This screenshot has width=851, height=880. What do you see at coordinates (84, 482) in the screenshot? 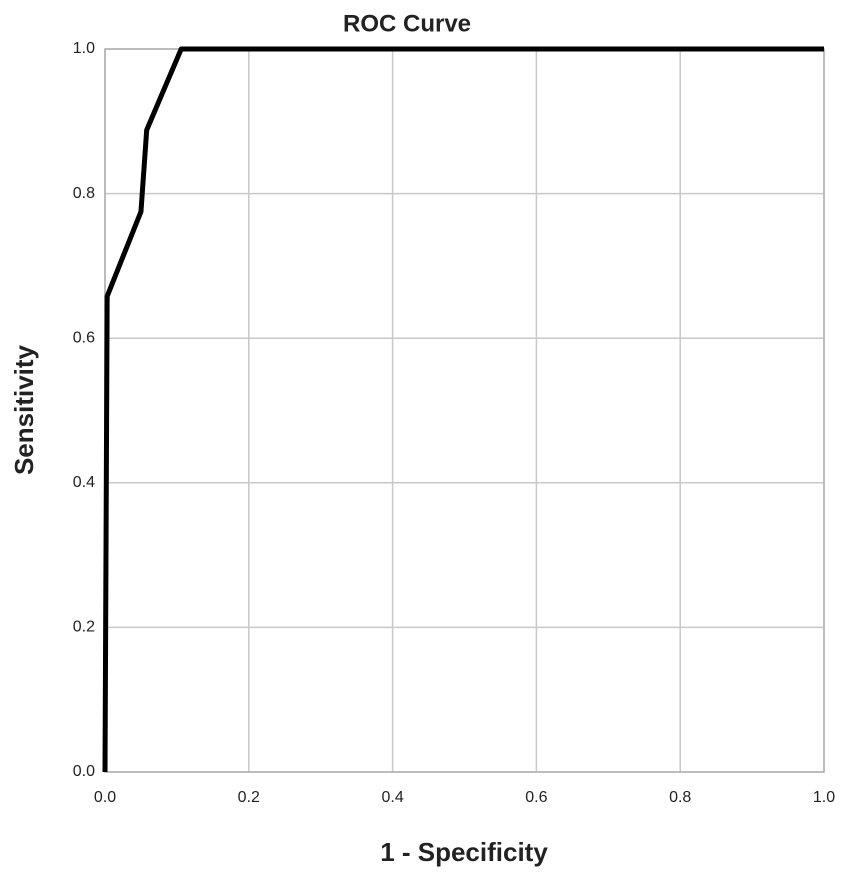
I see `y-tick-label: 0.4` at bounding box center [84, 482].